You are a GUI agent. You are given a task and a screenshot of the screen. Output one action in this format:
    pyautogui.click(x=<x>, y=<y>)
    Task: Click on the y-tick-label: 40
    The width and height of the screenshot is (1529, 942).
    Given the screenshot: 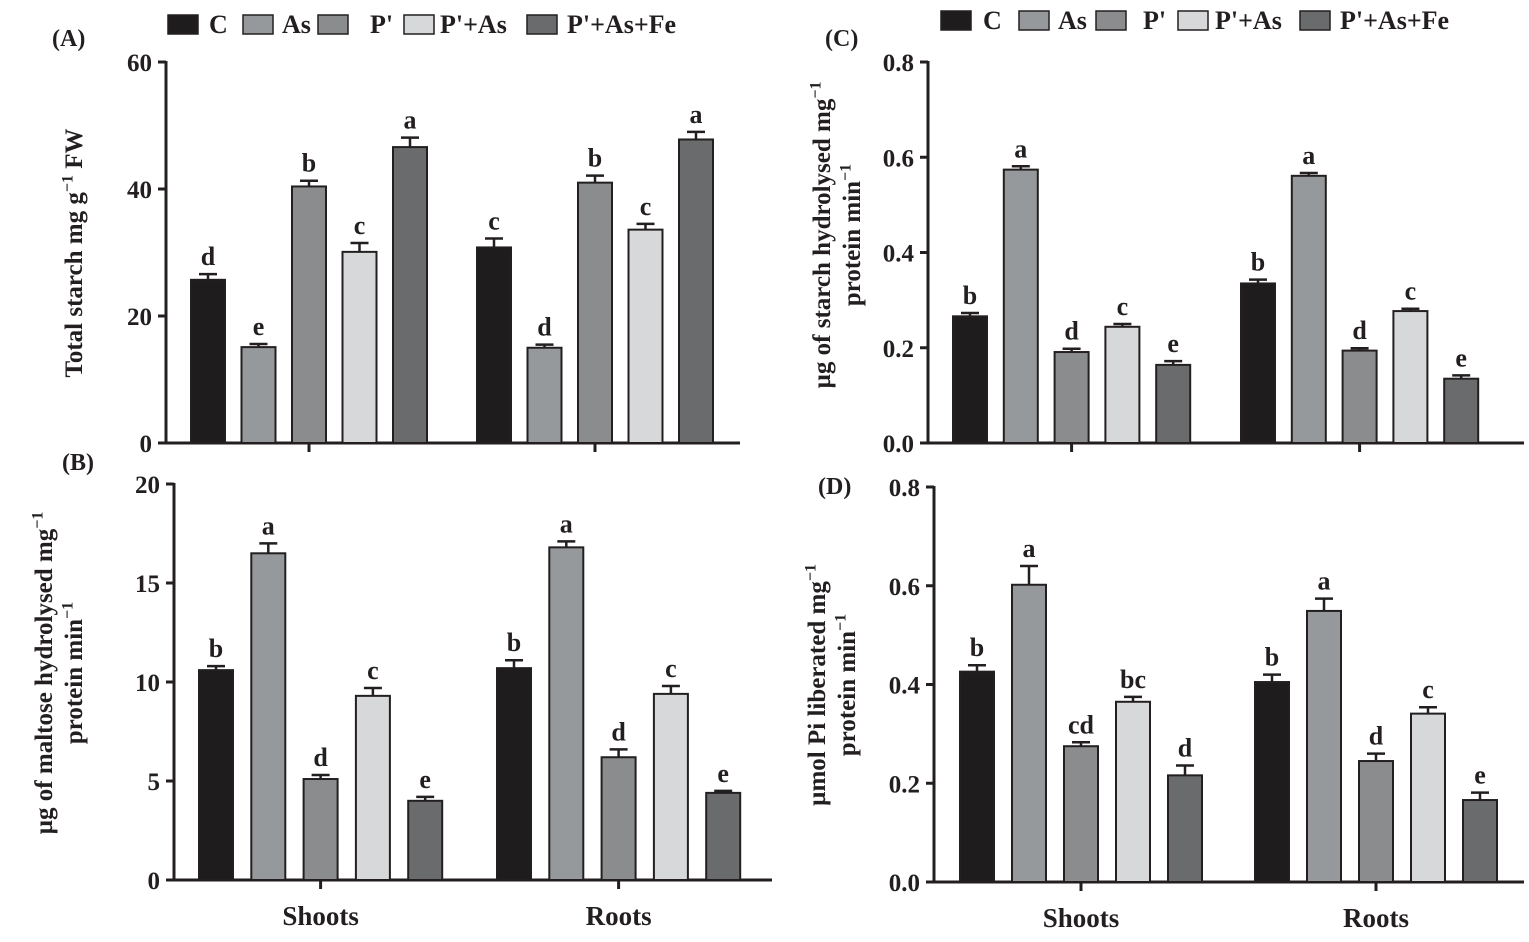 What is the action you would take?
    pyautogui.click(x=139, y=190)
    